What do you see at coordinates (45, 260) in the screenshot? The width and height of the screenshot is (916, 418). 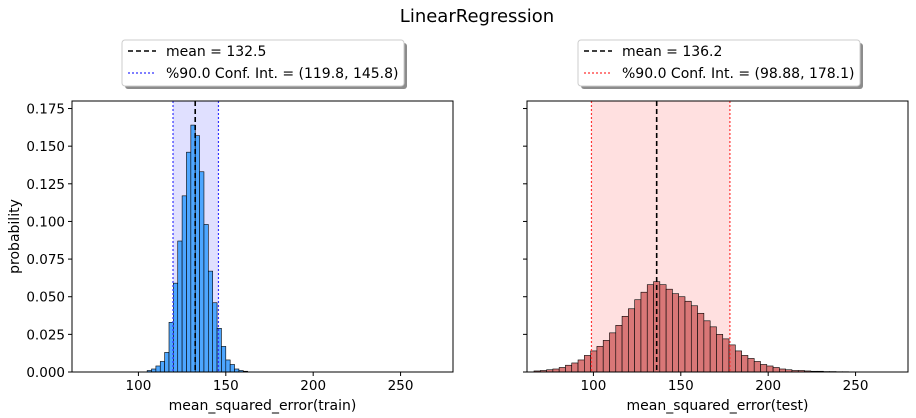 I see `y-tick-label: 0.075` at bounding box center [45, 260].